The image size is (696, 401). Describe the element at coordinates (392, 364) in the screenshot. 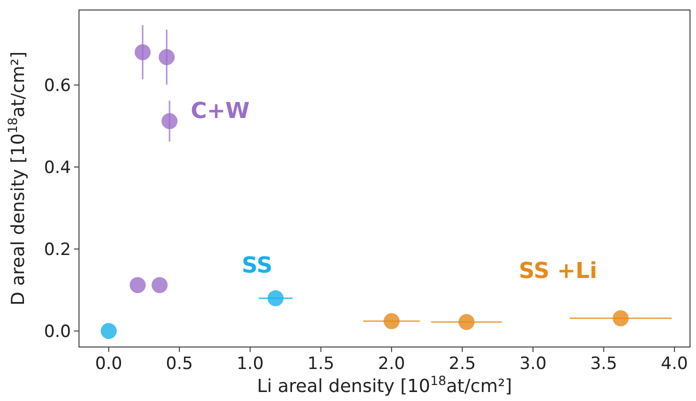

I see `x-tick-label: 2.0` at that location.